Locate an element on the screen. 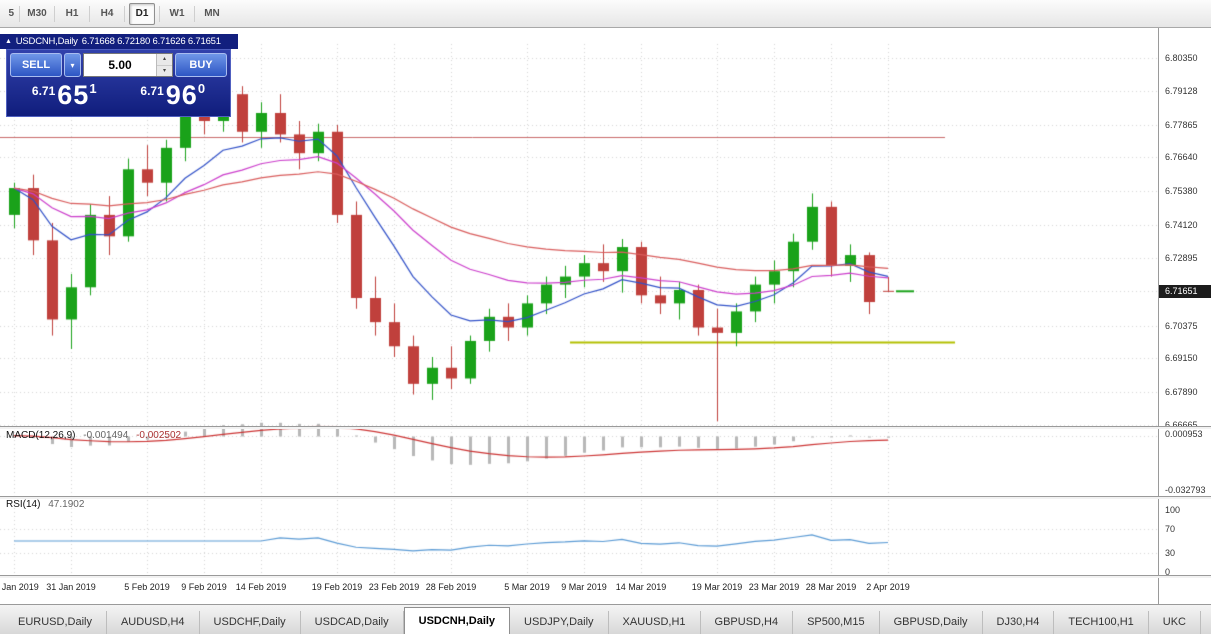 The image size is (1211, 634). date-axis-label: 5 Mar 2019 is located at coordinates (527, 587).